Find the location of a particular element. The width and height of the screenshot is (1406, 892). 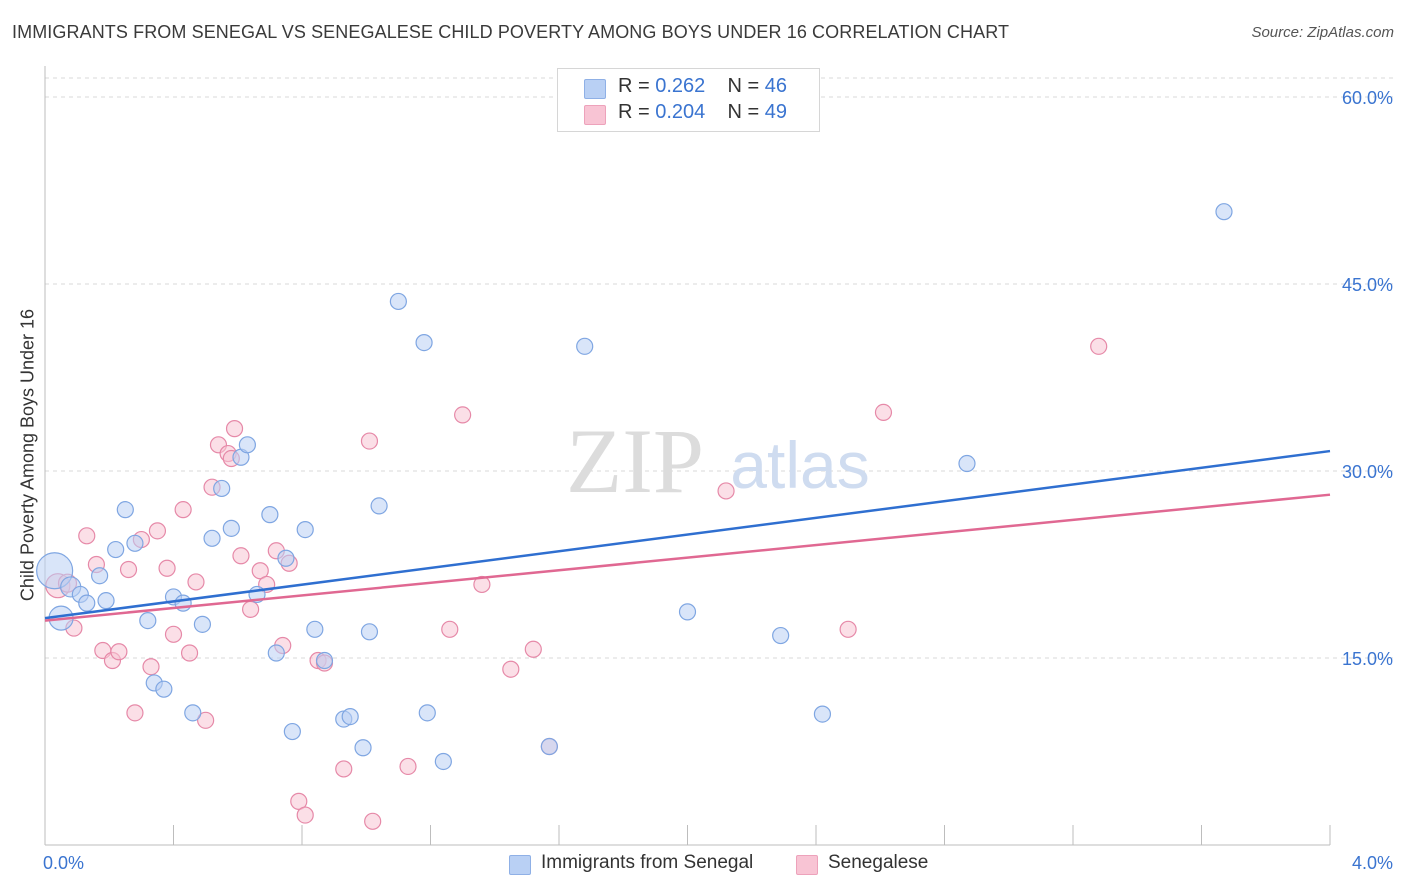

trend-line-senegalese is located at coordinates (687, 557).